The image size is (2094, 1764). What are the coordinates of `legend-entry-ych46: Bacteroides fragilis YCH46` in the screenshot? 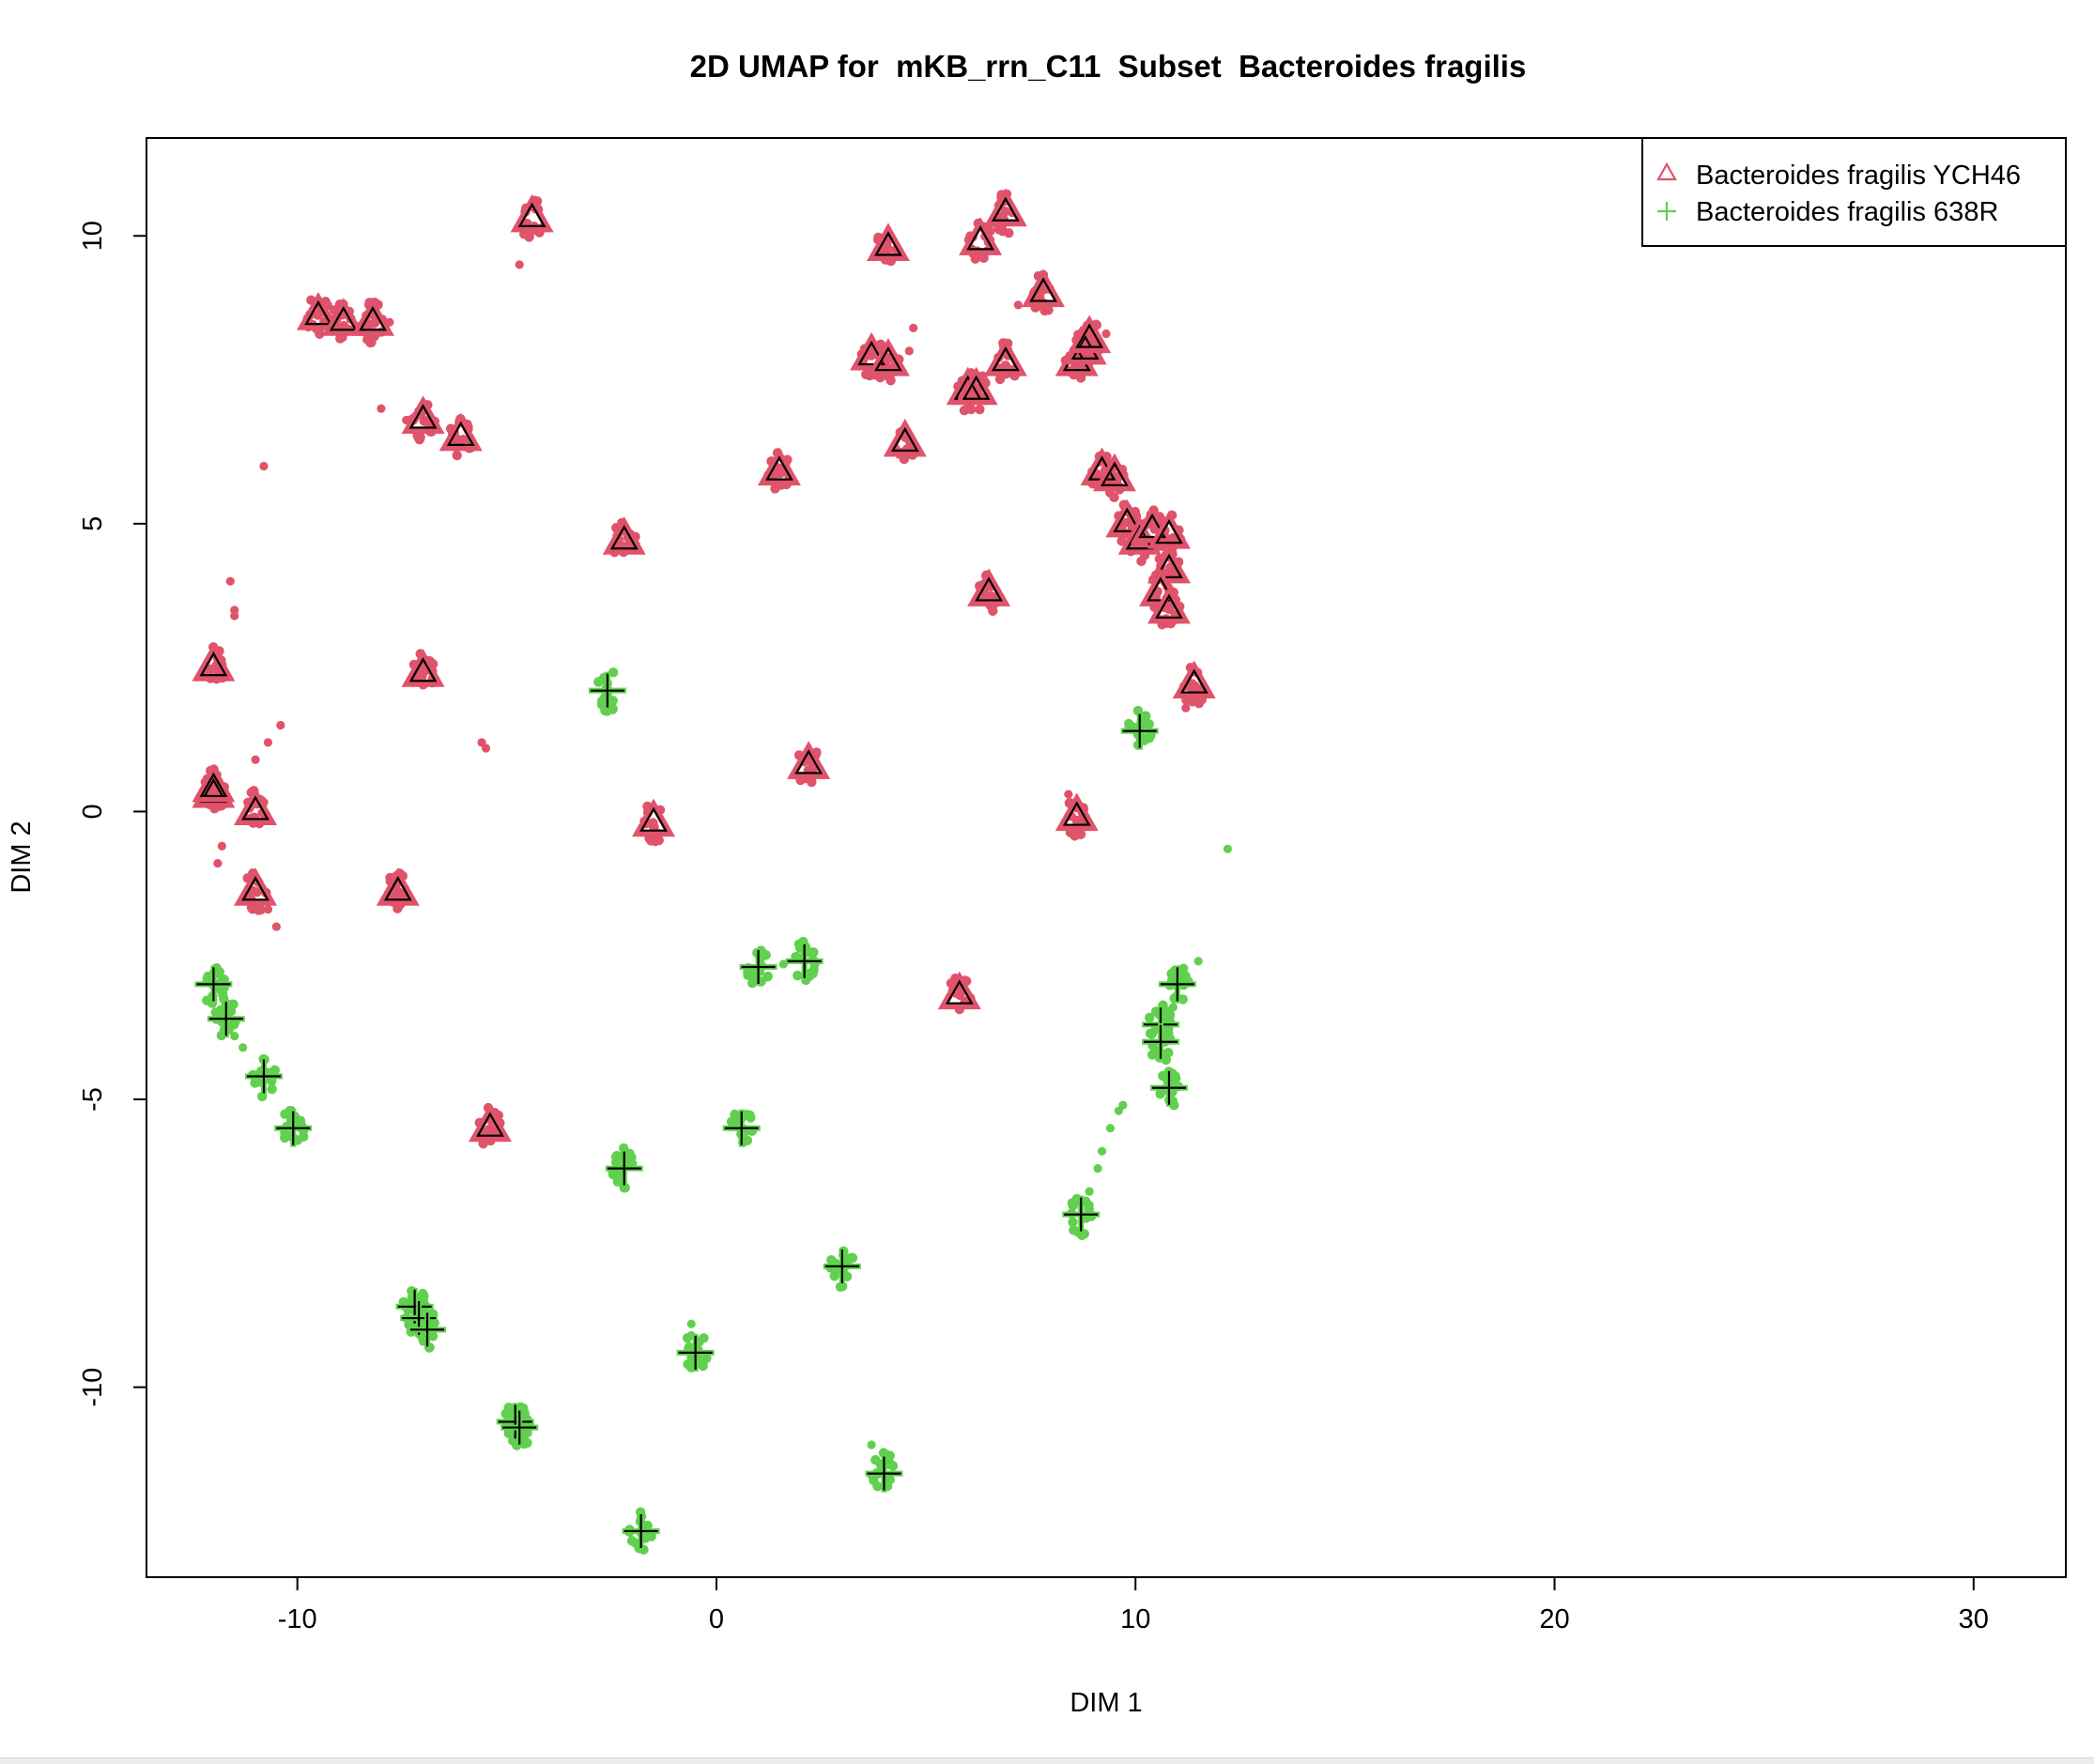 It's located at (1858, 176).